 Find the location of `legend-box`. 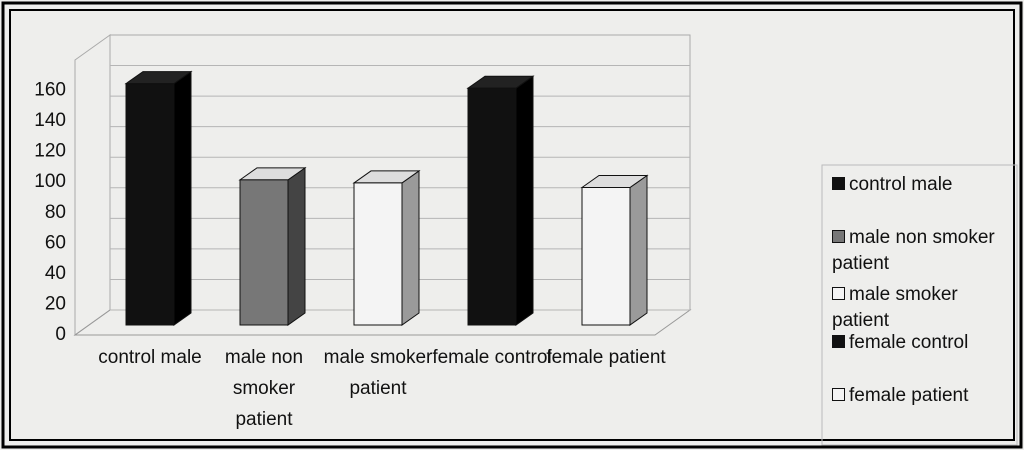

legend-box is located at coordinates (919, 305).